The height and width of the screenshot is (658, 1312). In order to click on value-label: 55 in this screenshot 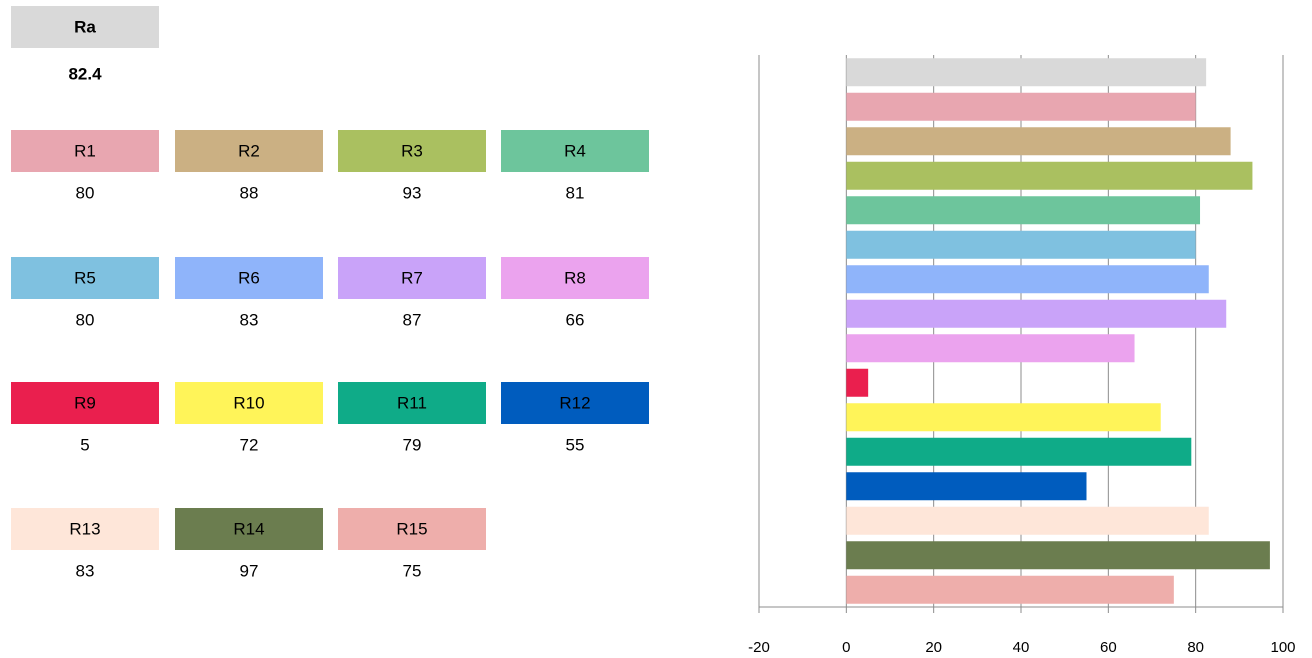, I will do `click(575, 444)`.